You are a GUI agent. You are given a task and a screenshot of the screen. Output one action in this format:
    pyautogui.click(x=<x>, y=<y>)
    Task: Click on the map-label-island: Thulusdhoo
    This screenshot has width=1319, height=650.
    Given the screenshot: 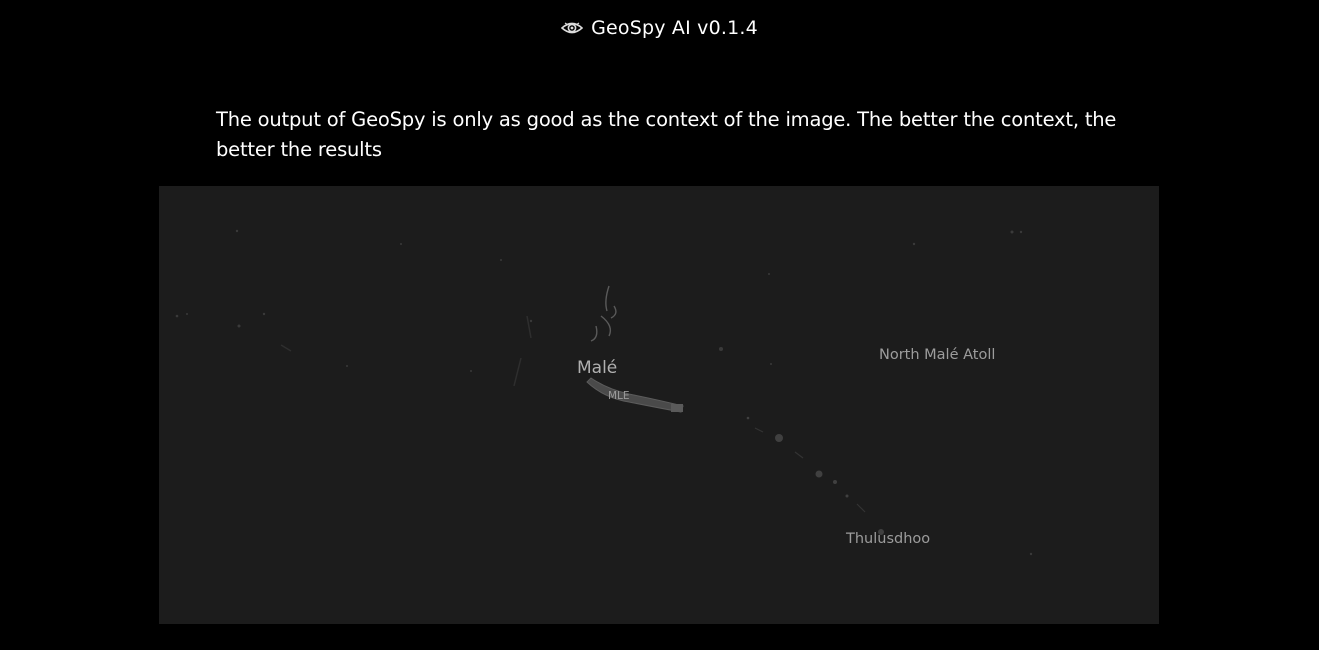 What is the action you would take?
    pyautogui.click(x=888, y=539)
    